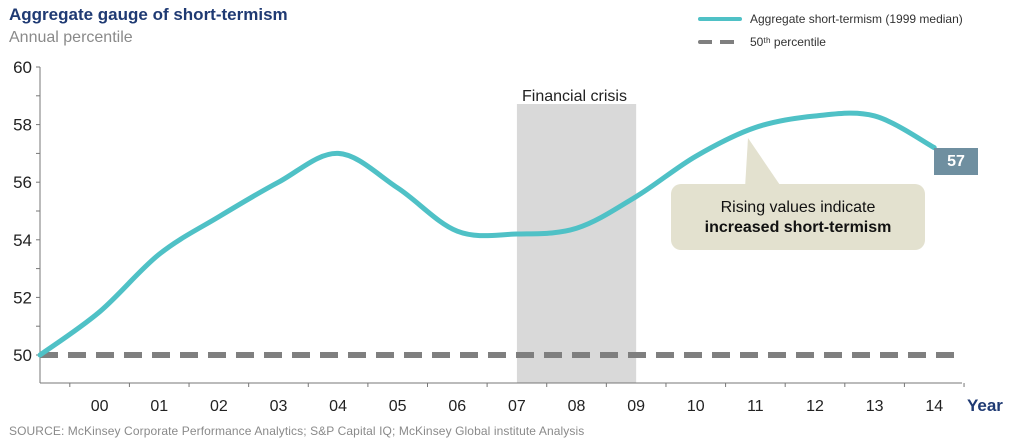  I want to click on x-tick-label: 14, so click(934, 406).